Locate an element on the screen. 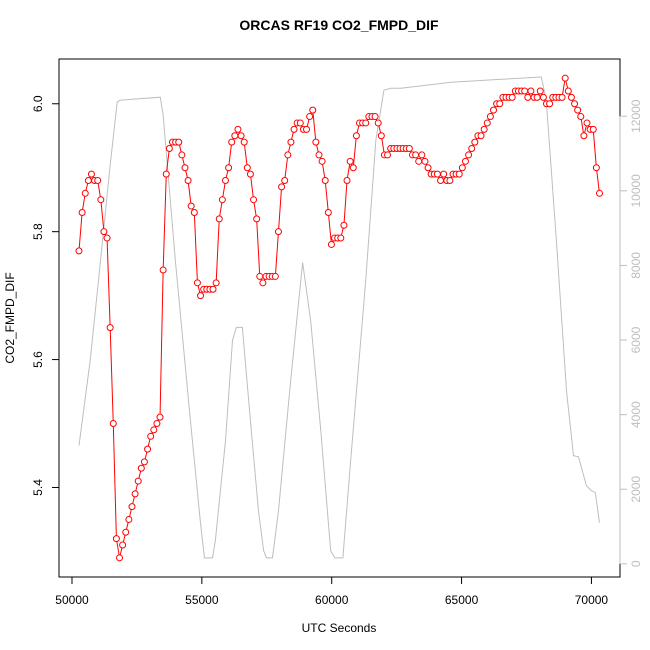 The image size is (650, 650). y2-tick-label: 8000 is located at coordinates (636, 265).